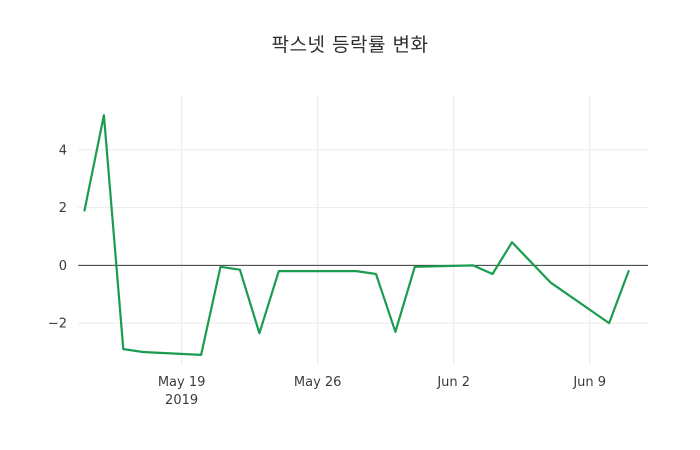 This screenshot has height=450, width=700. Describe the element at coordinates (181, 400) in the screenshot. I see `svg-text: 2019` at that location.